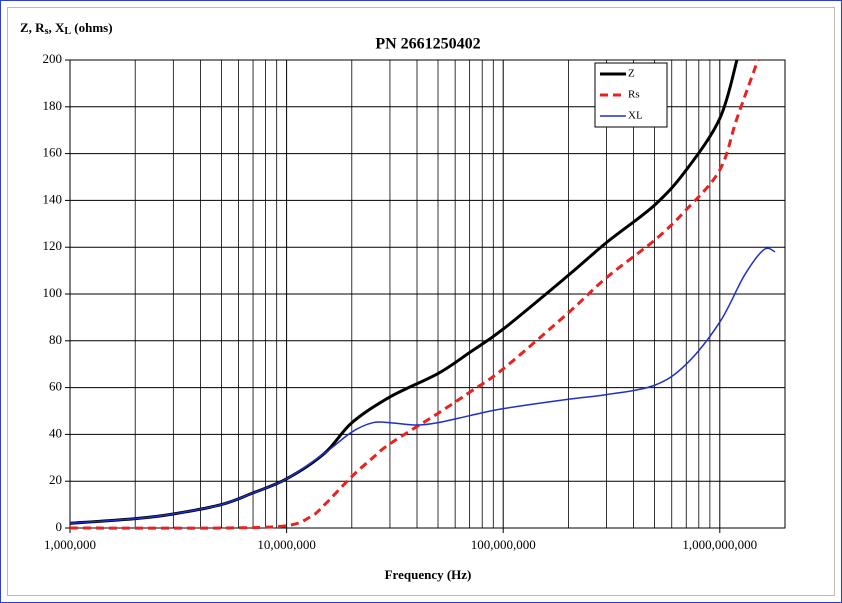  Describe the element at coordinates (503, 544) in the screenshot. I see `x-tick-label: 100,000,000` at that location.